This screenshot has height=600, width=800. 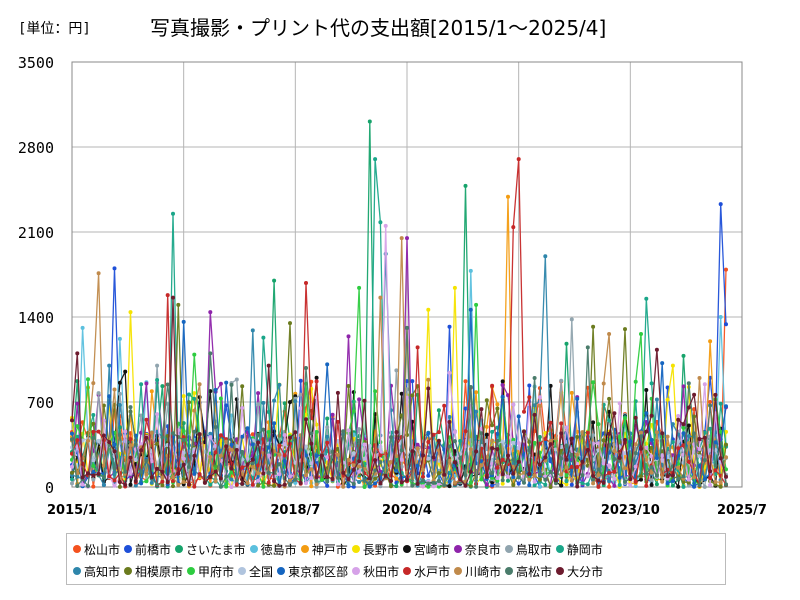 What do you see at coordinates (273, 549) in the screenshot?
I see `legend-item: 徳島市` at bounding box center [273, 549].